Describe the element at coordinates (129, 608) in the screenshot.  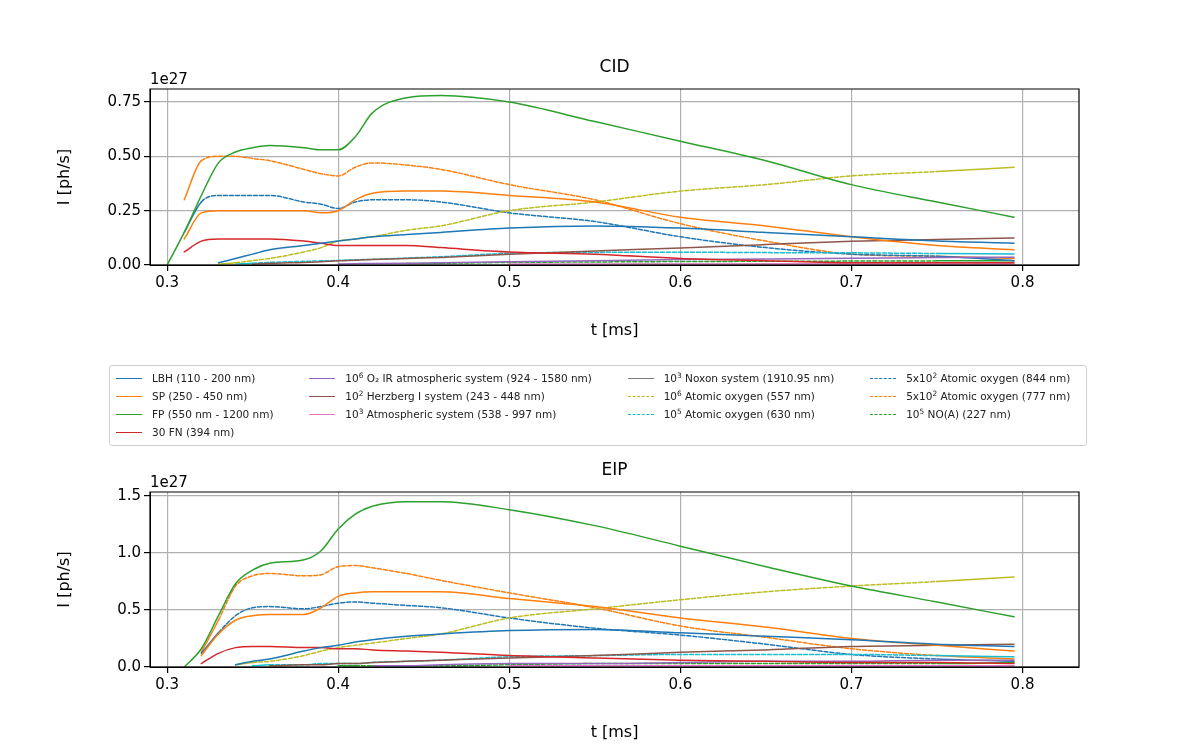
I see `y-tick-label: 0.5` at that location.